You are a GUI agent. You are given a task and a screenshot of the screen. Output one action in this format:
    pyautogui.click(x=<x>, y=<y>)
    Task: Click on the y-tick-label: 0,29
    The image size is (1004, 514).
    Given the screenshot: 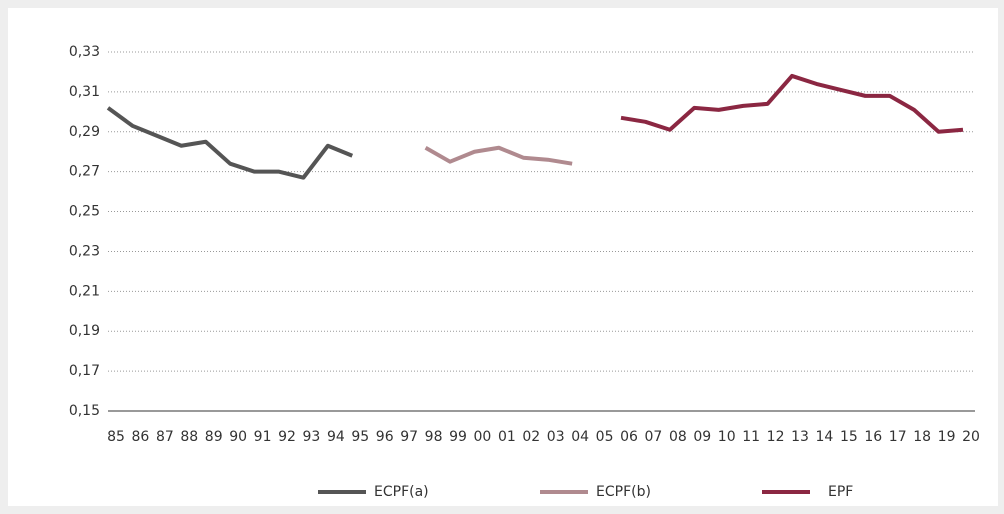 What is the action you would take?
    pyautogui.click(x=84, y=132)
    